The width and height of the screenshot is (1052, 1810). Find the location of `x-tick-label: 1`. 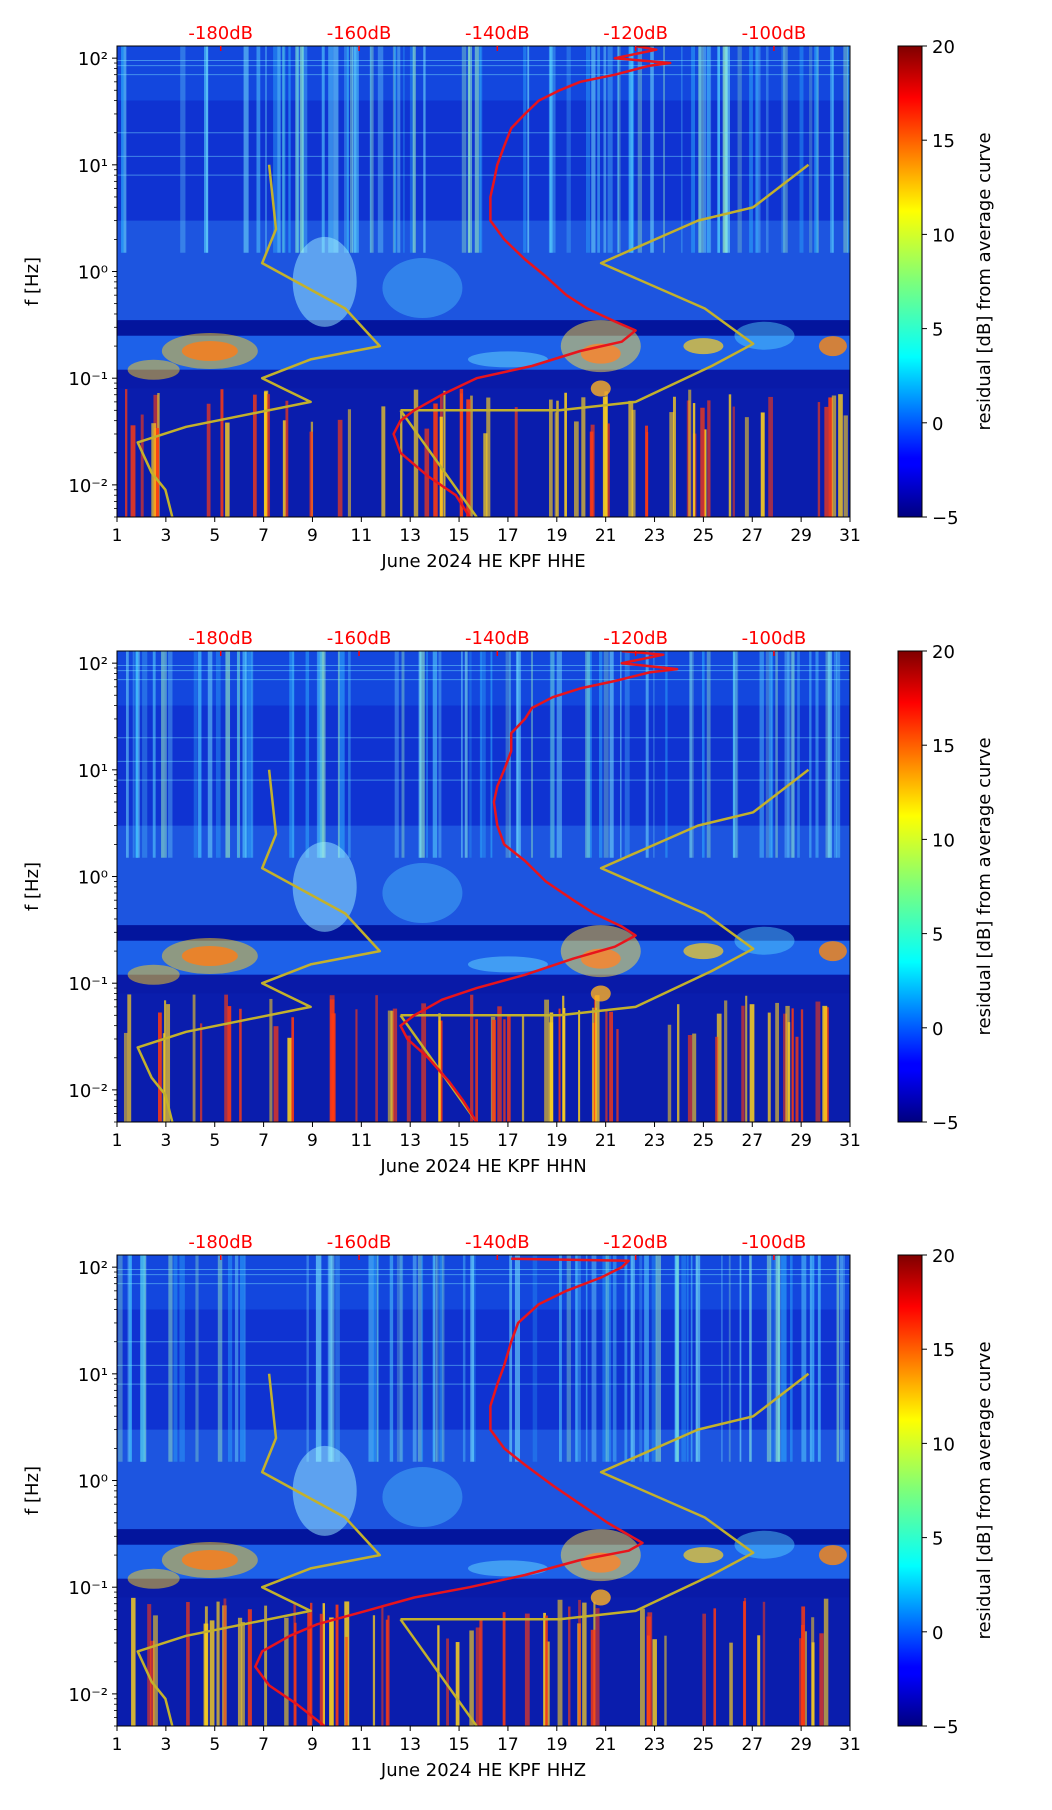

x-tick-label: 1 is located at coordinates (117, 1745).